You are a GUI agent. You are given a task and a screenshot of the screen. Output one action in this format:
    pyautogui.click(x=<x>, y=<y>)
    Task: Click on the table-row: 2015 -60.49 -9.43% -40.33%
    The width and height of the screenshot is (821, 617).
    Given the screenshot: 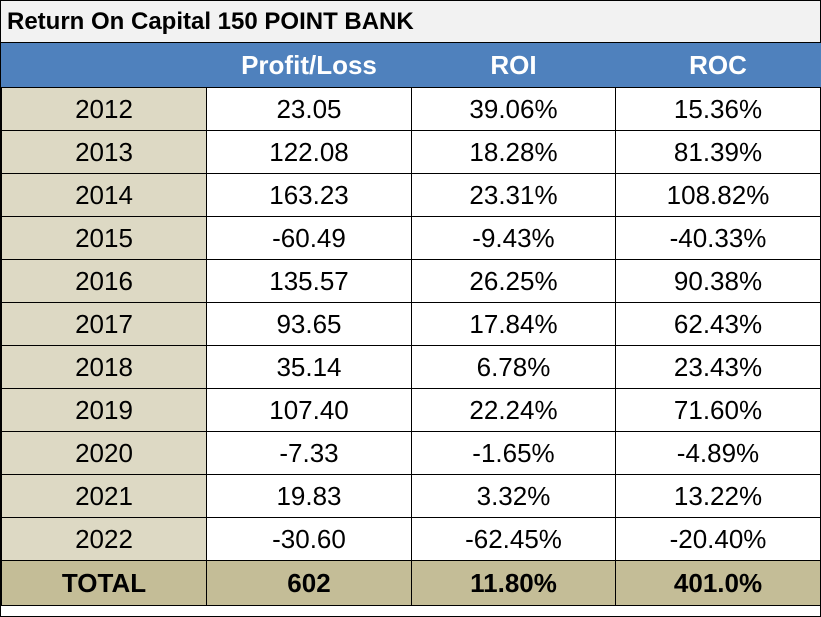 What is the action you would take?
    pyautogui.click(x=411, y=238)
    